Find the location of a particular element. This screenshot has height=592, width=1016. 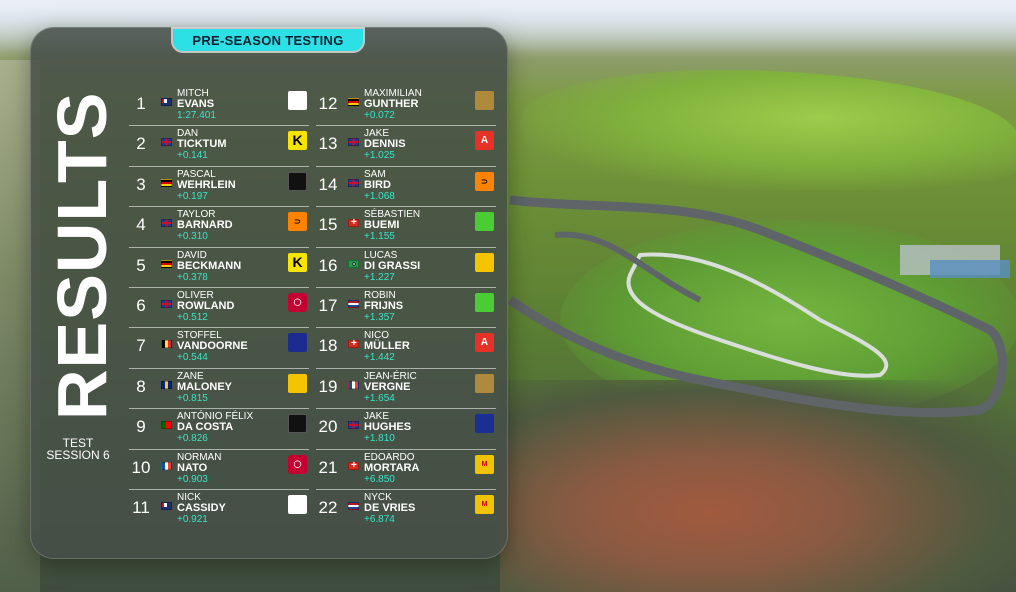

lap-time: +0.903 is located at coordinates (192, 479).